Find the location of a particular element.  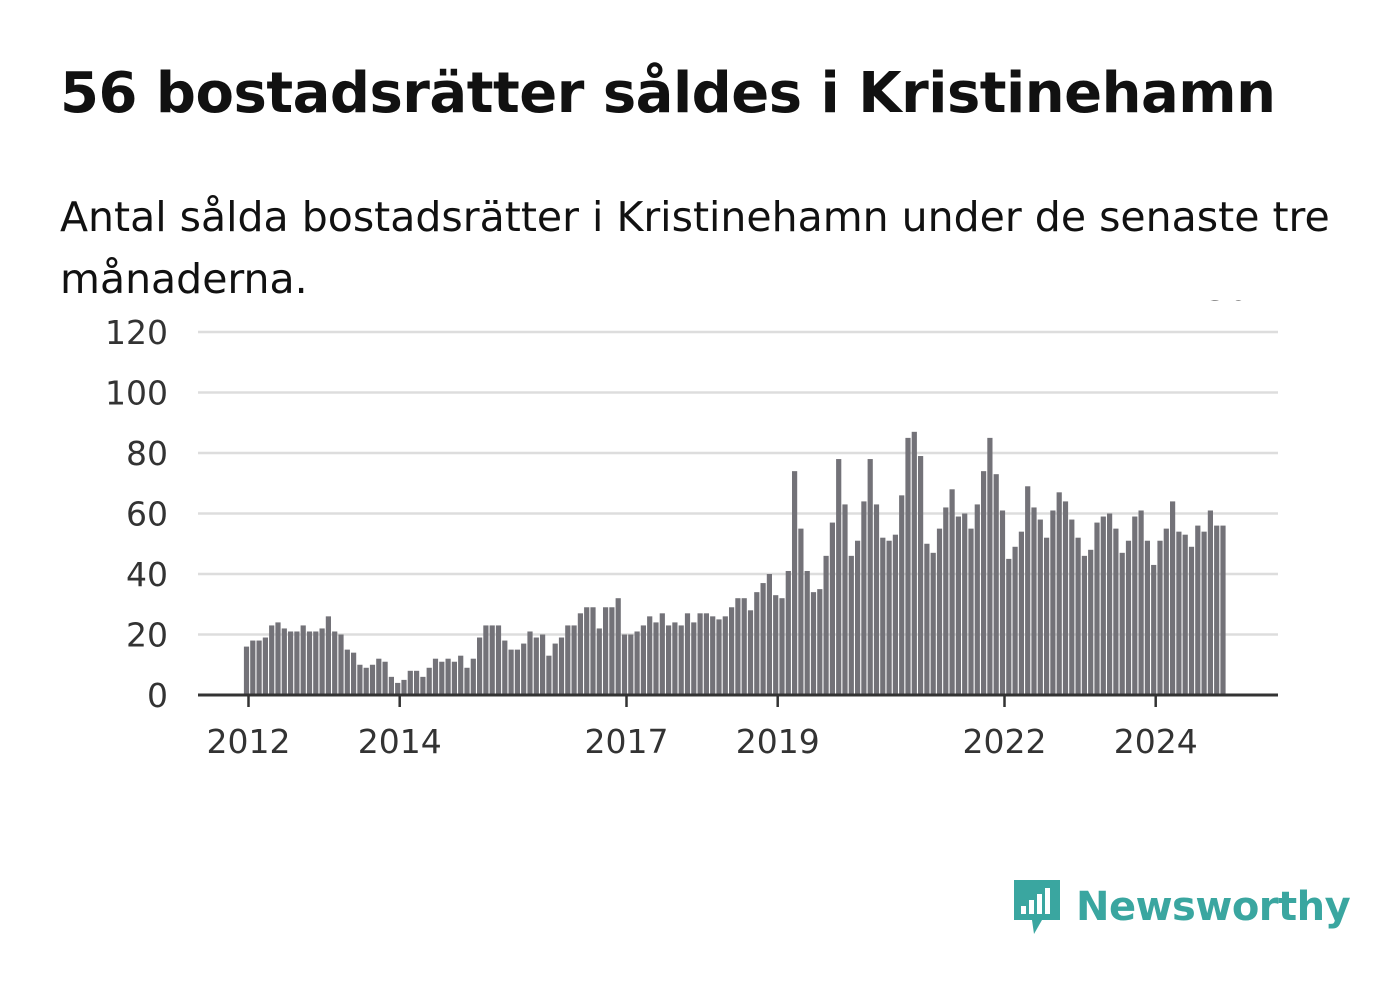

y-tick-label: 60 is located at coordinates (147, 514).